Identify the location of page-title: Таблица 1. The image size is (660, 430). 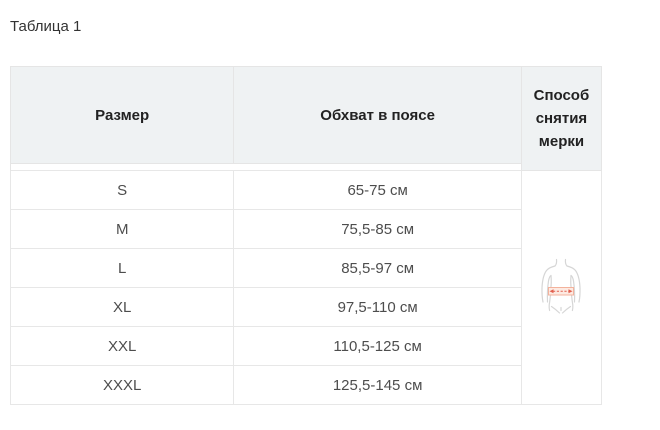
(46, 26).